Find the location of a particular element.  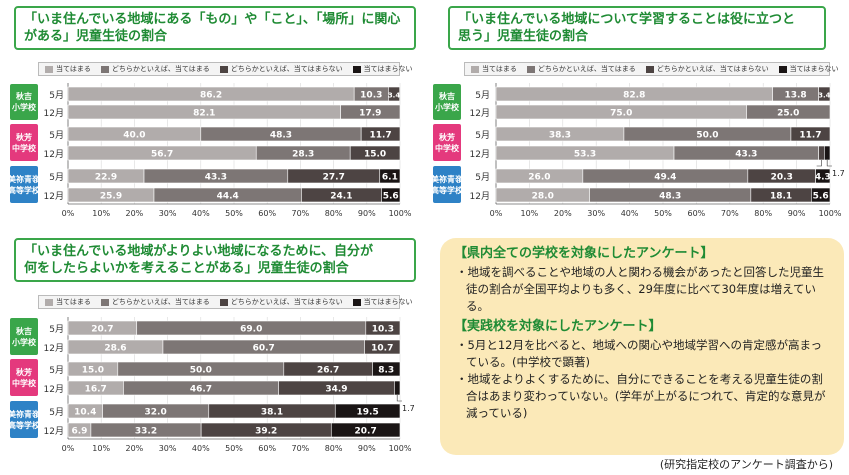

chart-2-data-label: 13.8 is located at coordinates (795, 96).